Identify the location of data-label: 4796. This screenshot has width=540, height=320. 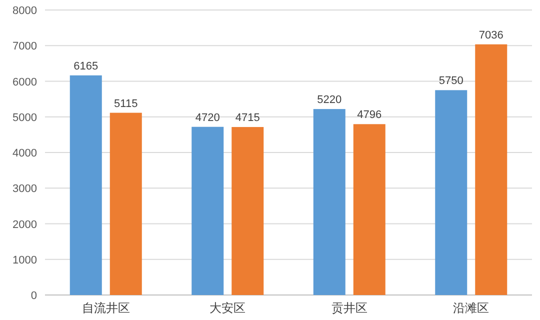
(369, 115).